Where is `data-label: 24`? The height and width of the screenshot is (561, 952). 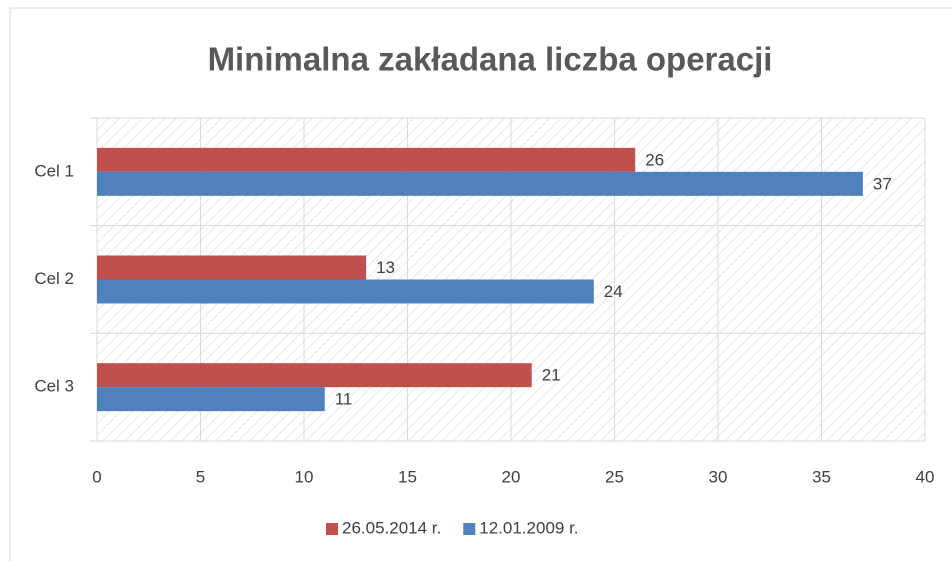 data-label: 24 is located at coordinates (613, 291).